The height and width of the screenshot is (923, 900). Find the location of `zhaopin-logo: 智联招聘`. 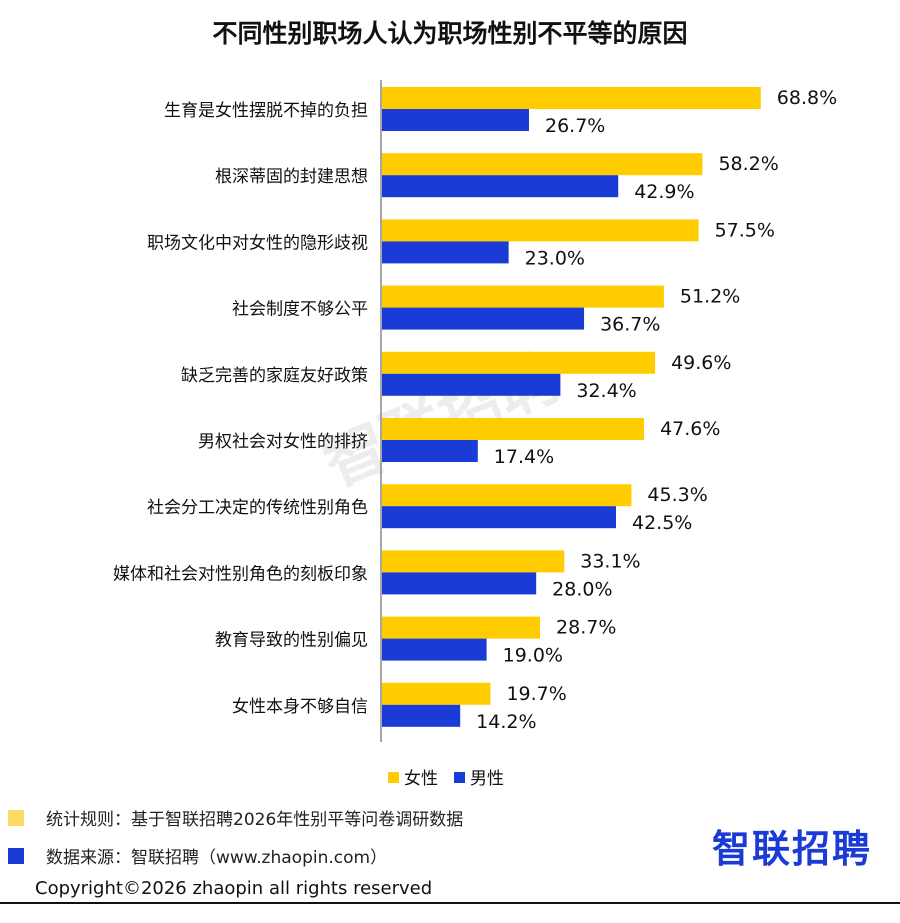

zhaopin-logo: 智联招聘 is located at coordinates (792, 849).